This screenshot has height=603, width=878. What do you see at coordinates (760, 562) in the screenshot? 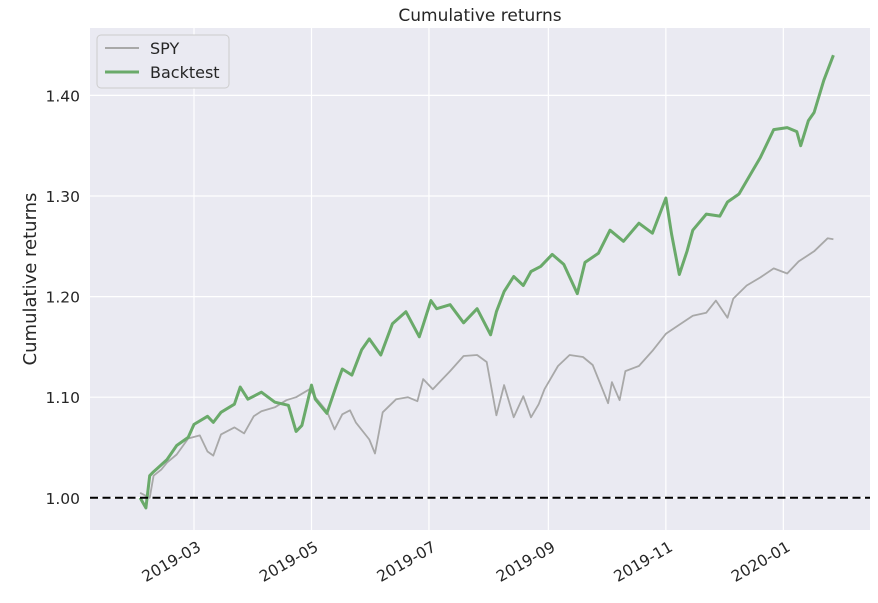
I see `x-tick-label: 2020-01` at bounding box center [760, 562].